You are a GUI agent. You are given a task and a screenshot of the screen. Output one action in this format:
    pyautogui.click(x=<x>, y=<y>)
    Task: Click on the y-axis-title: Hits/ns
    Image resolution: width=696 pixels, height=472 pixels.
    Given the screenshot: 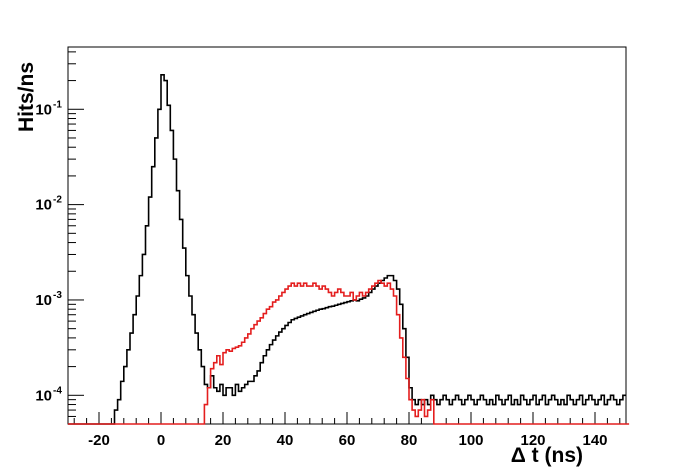 What is the action you would take?
    pyautogui.click(x=26, y=97)
    